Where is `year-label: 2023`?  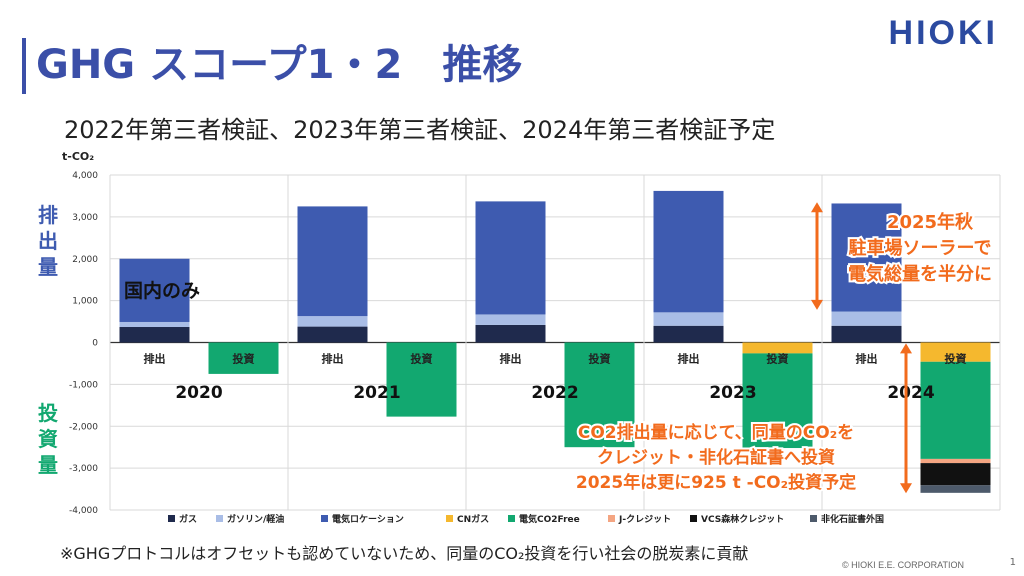 year-label: 2023 is located at coordinates (732, 393).